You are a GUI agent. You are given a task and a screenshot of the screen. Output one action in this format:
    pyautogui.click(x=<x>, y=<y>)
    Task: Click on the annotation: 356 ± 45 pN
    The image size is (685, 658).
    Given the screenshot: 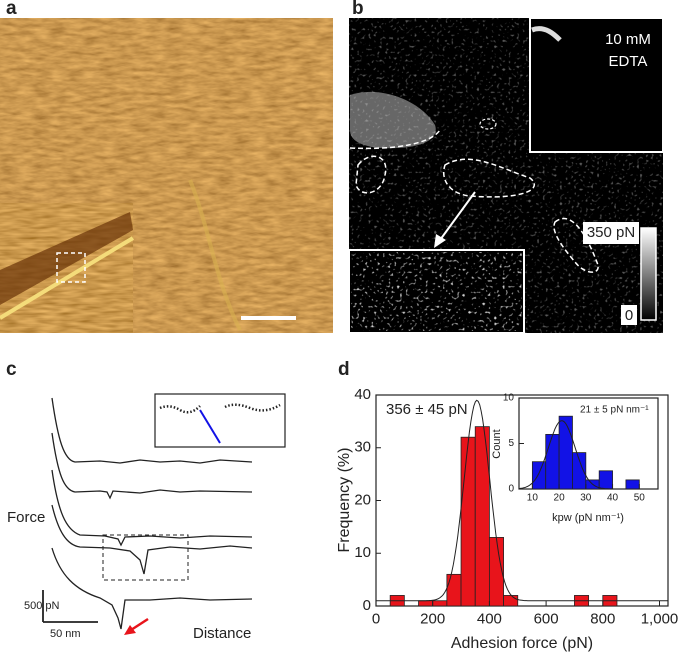 What is the action you would take?
    pyautogui.click(x=427, y=409)
    